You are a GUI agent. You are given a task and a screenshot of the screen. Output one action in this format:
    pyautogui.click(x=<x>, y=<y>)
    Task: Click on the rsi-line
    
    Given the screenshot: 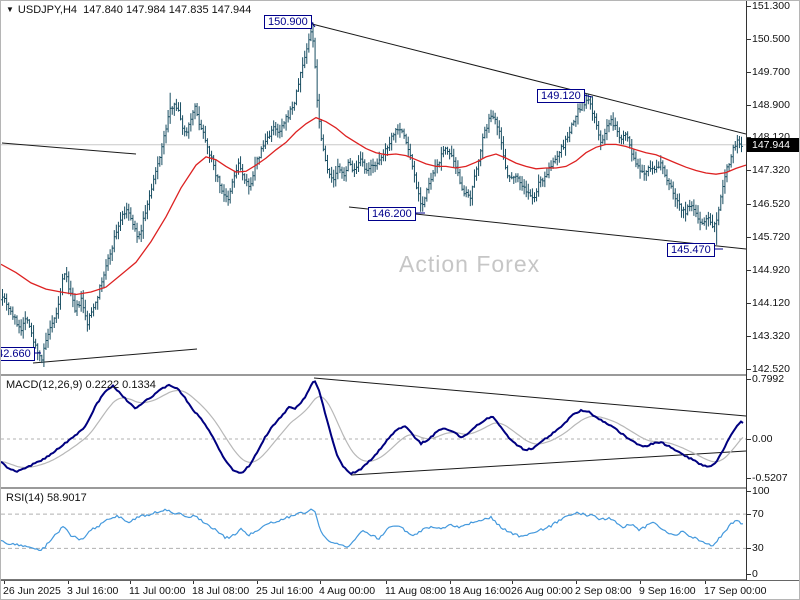 What is the action you would take?
    pyautogui.click(x=372, y=530)
    